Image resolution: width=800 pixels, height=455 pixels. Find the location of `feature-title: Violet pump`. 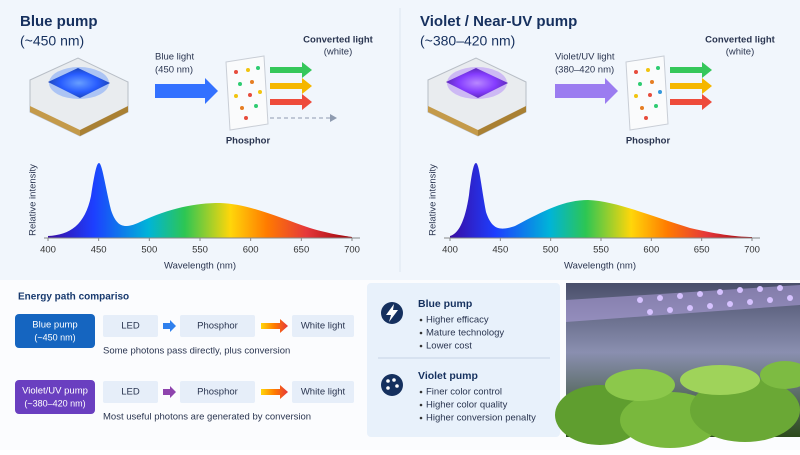

feature-title: Violet pump is located at coordinates (448, 376).